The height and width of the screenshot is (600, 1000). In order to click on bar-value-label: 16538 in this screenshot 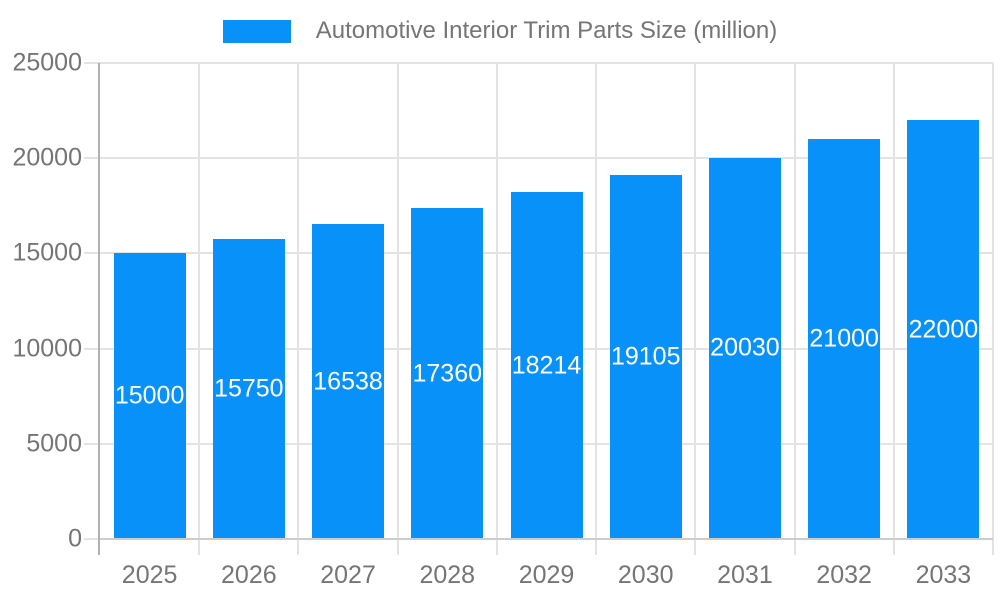, I will do `click(348, 381)`.